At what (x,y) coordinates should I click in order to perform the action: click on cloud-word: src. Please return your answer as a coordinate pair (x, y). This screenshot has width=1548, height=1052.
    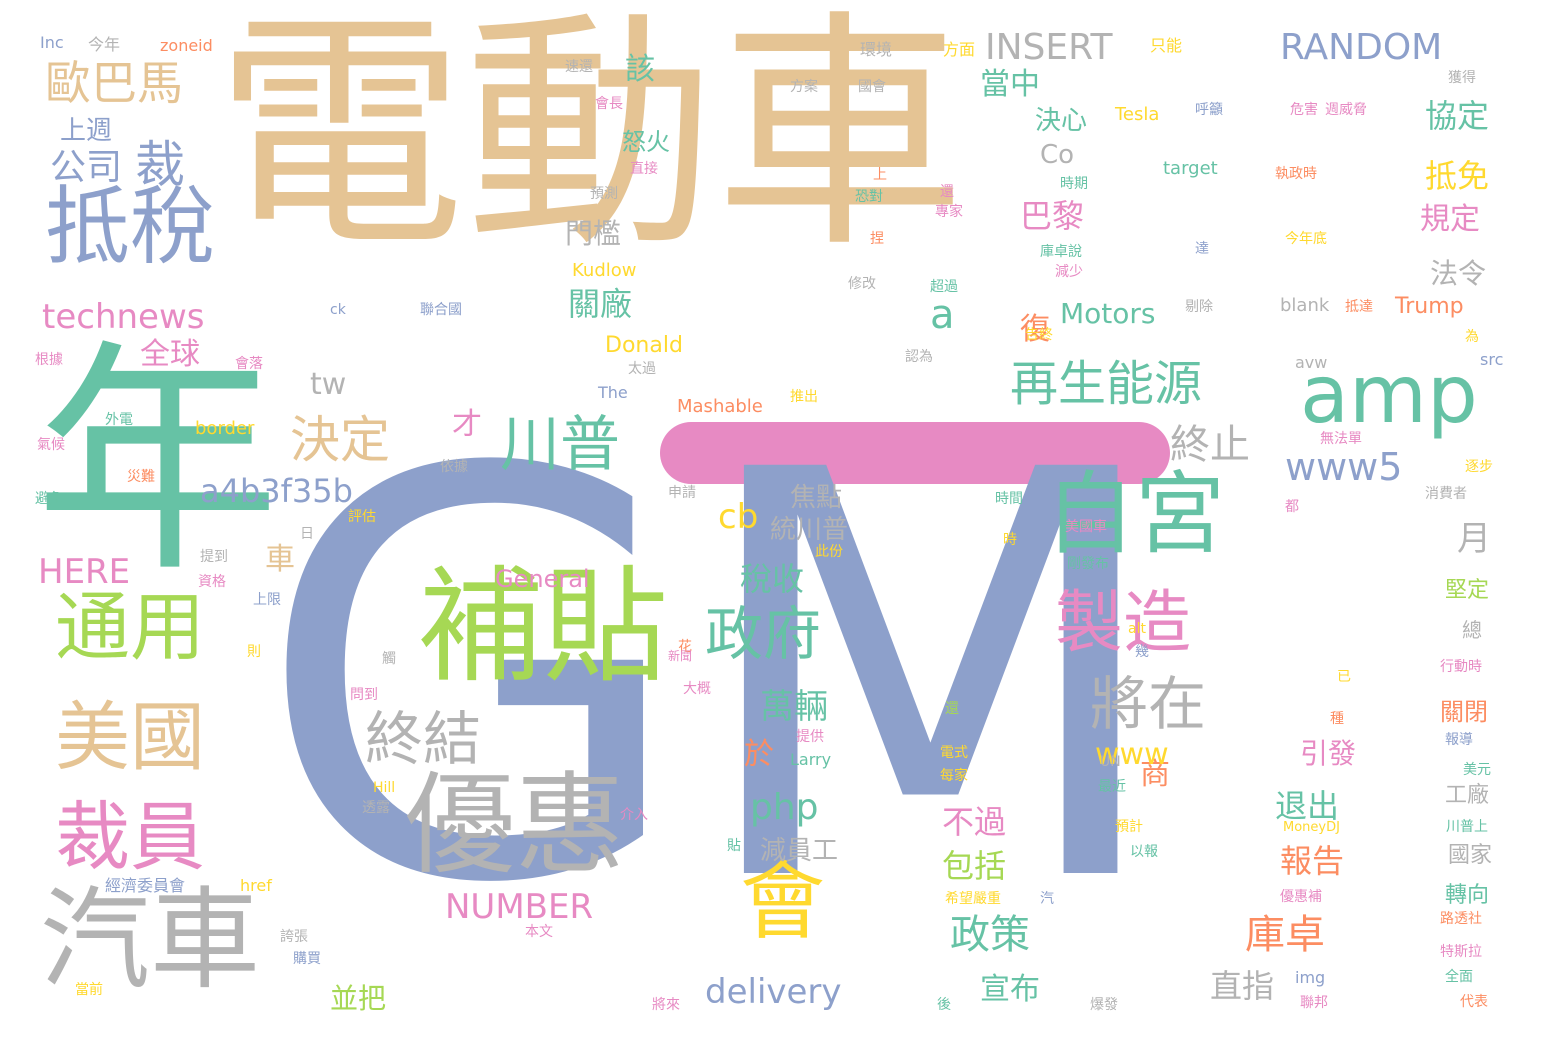
    Looking at the image, I should click on (1492, 359).